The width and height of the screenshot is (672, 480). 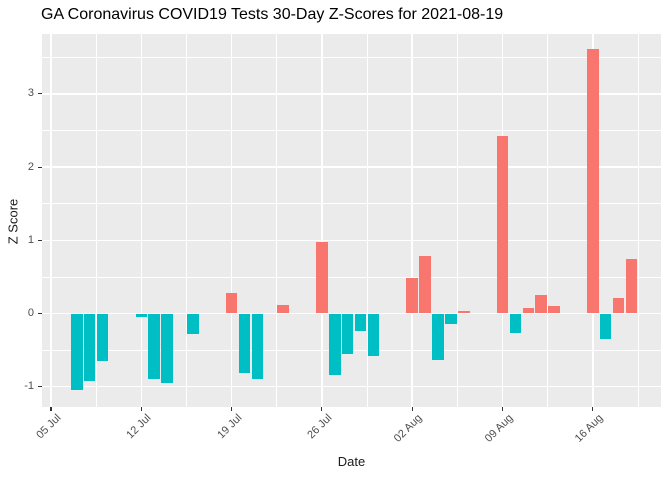 What do you see at coordinates (30, 166) in the screenshot?
I see `y-tick-label: 2` at bounding box center [30, 166].